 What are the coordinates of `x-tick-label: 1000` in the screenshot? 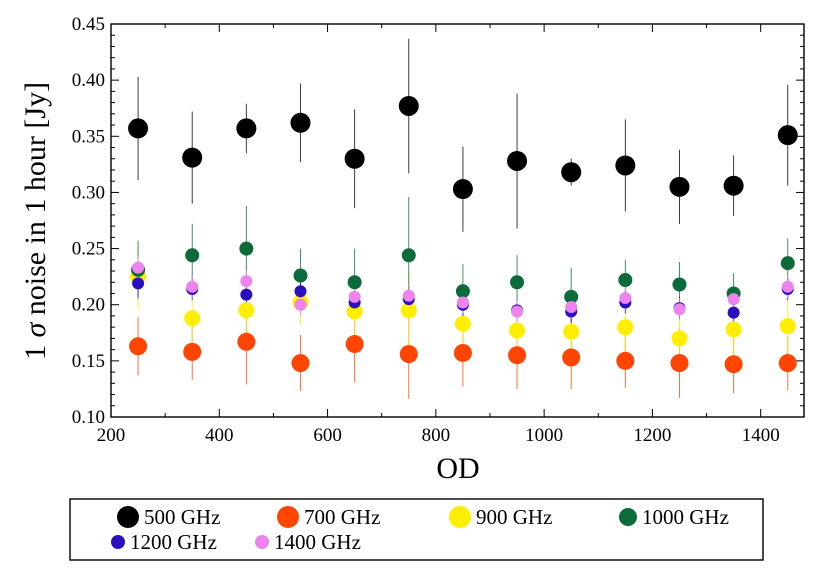 It's located at (544, 435).